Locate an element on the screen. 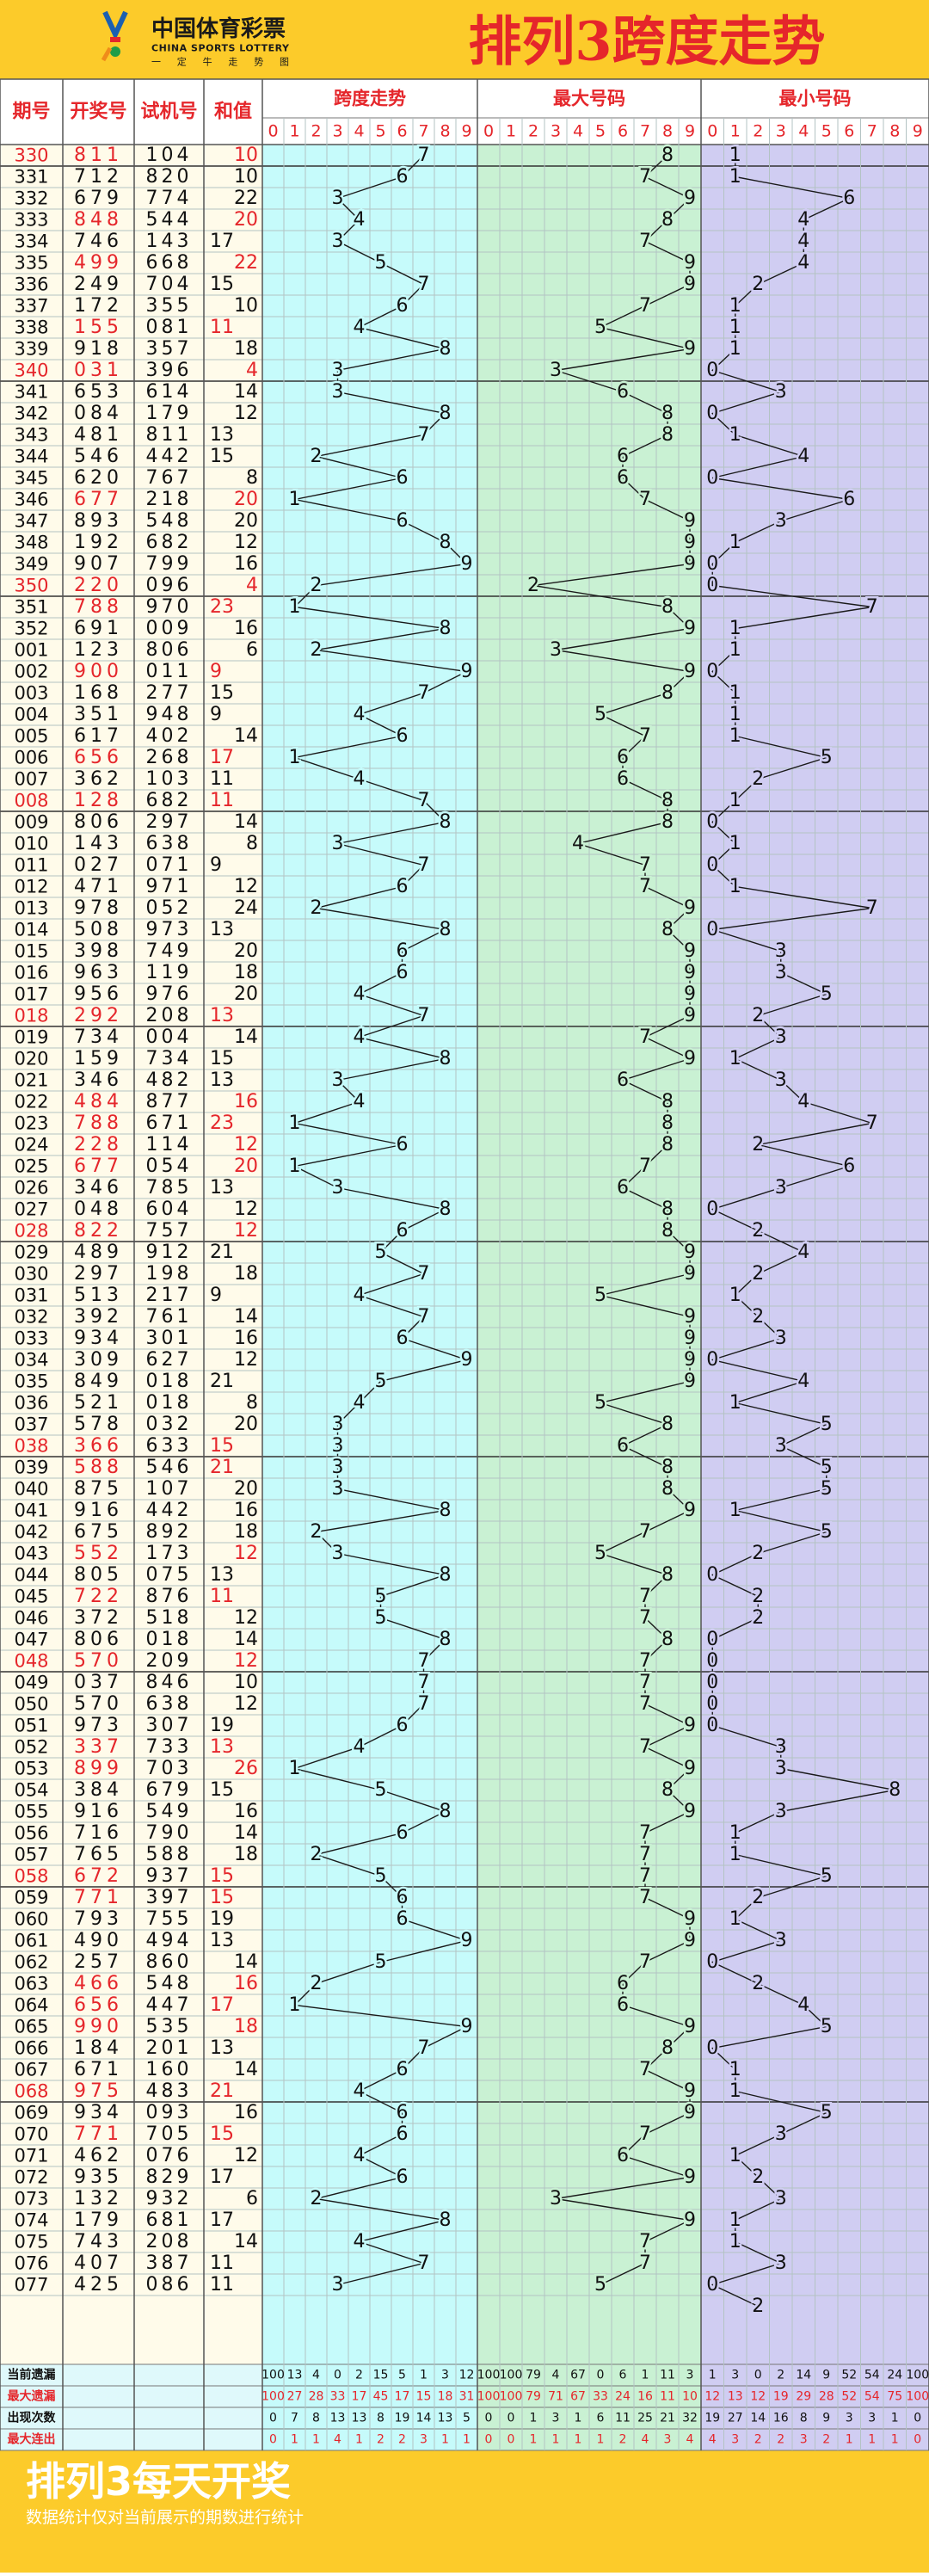 The width and height of the screenshot is (929, 2576). test-number: 544 is located at coordinates (169, 220).